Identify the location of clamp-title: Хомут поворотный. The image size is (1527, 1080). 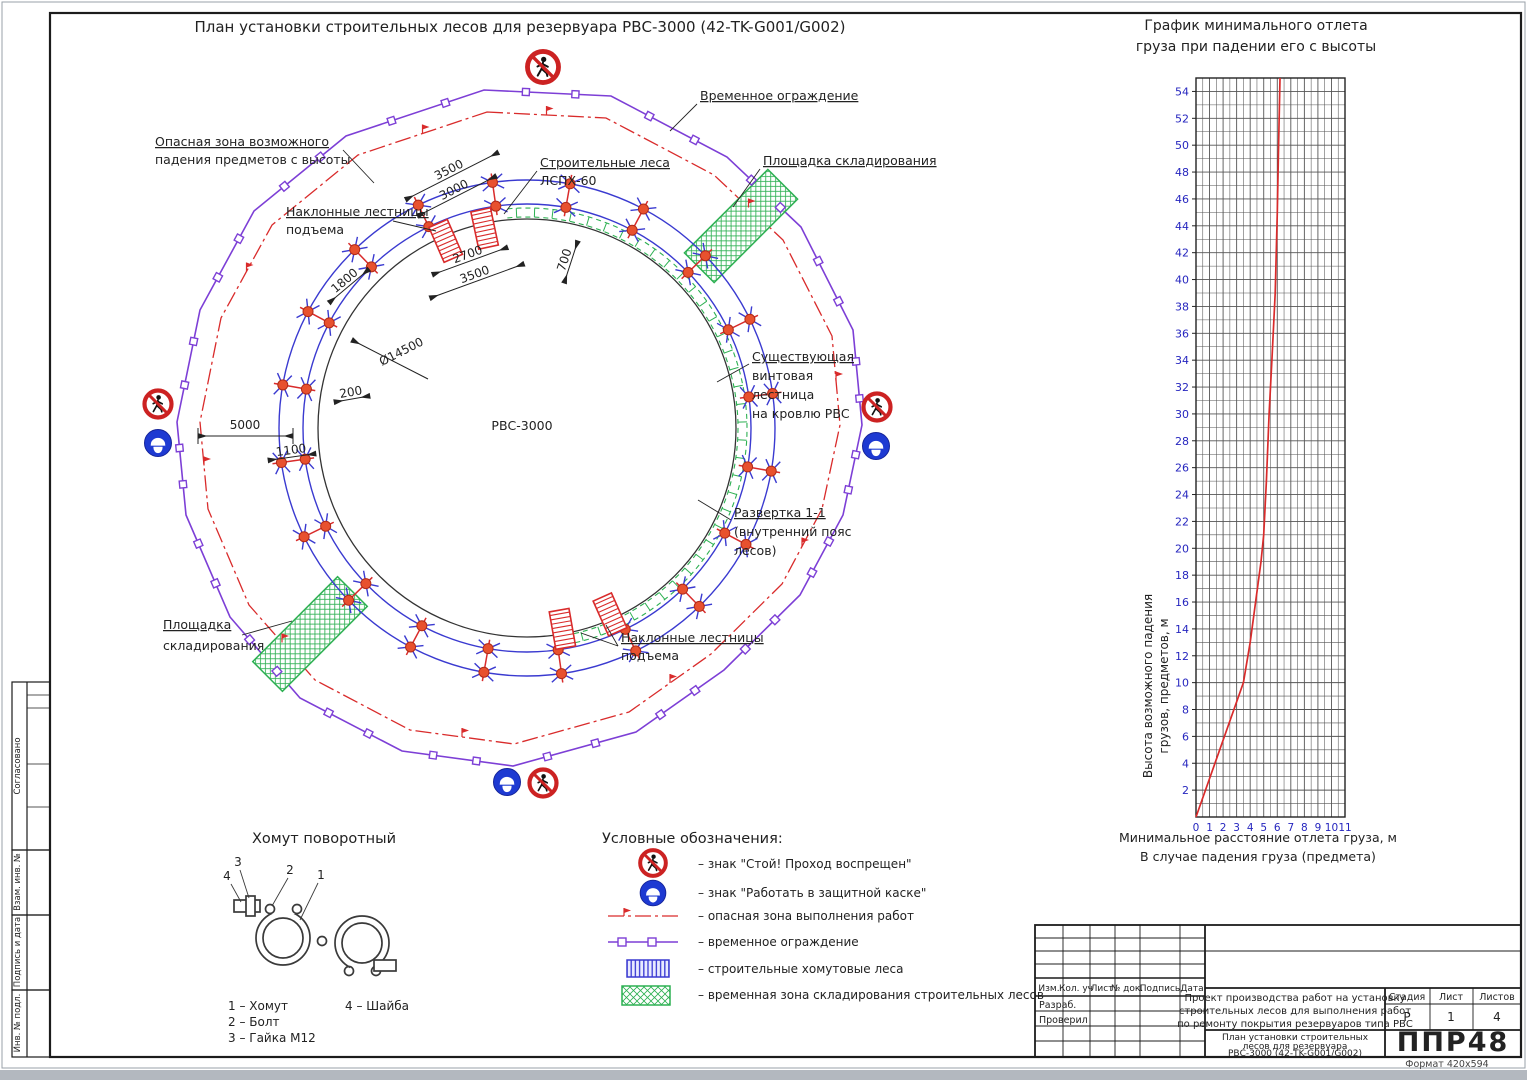
(324, 839).